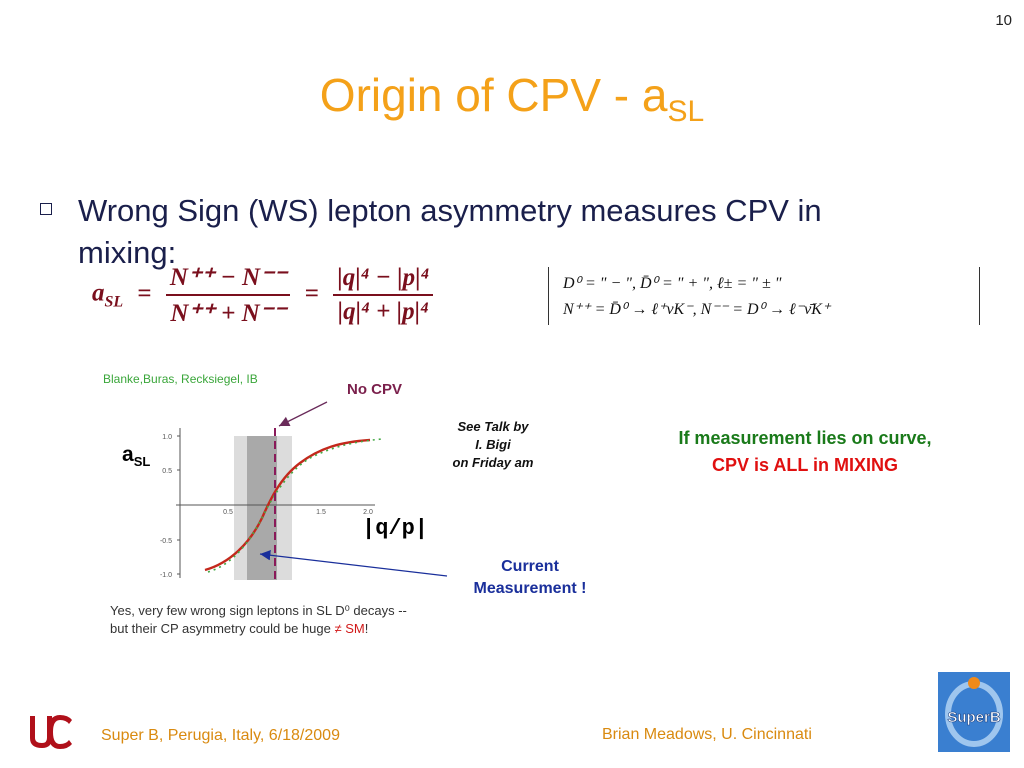  I want to click on plot-caption: Blanke,Buras, Recksiegel, IB, so click(180, 379).